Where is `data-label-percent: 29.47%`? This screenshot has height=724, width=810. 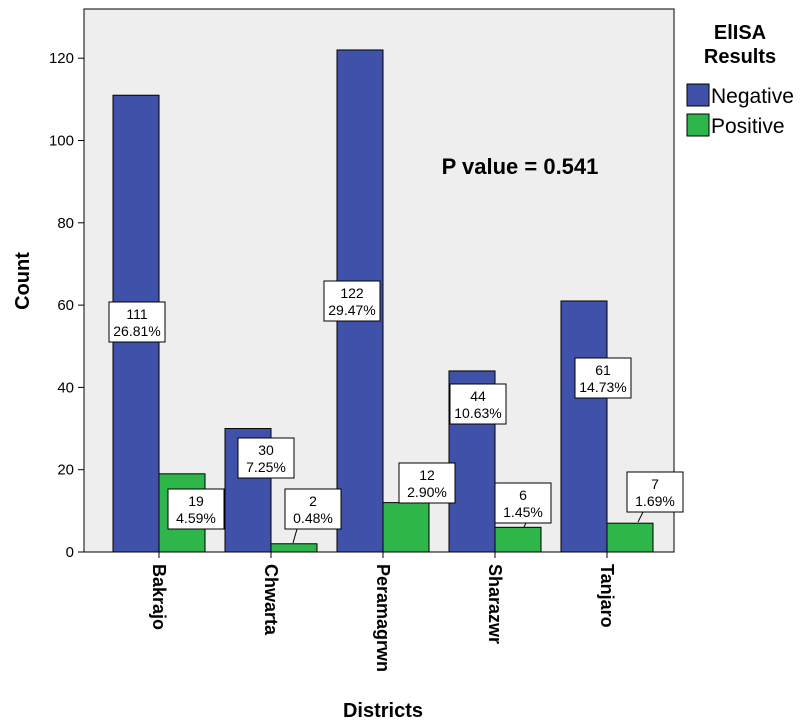 data-label-percent: 29.47% is located at coordinates (351, 310).